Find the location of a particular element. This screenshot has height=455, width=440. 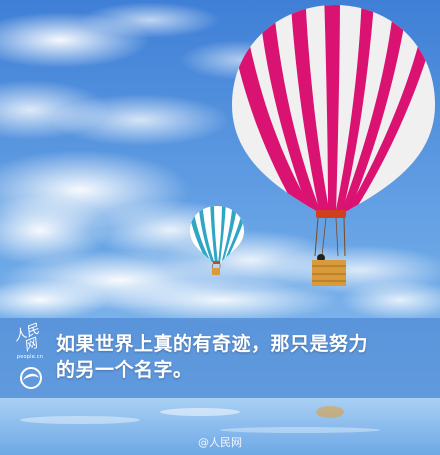

logo-script-text: 人民网 is located at coordinates (26, 338).